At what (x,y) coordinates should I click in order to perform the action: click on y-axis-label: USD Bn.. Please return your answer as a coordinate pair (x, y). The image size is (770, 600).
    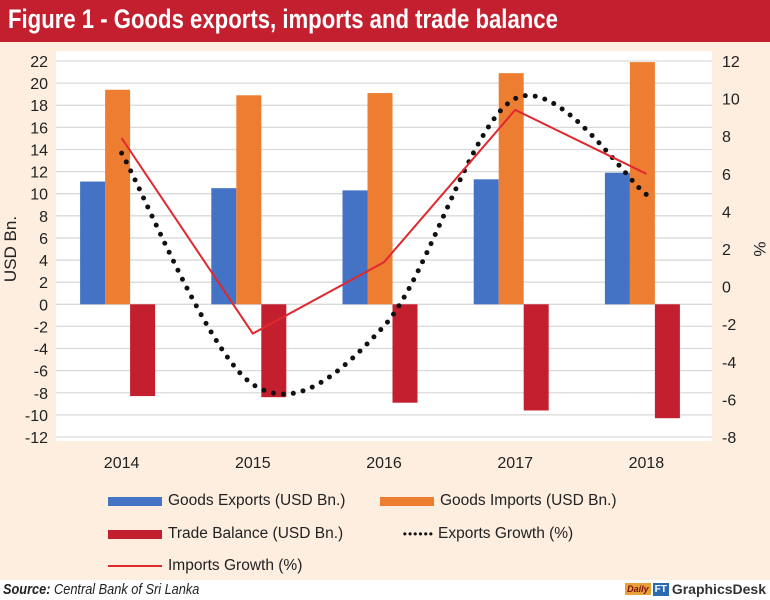
    Looking at the image, I should click on (10, 249).